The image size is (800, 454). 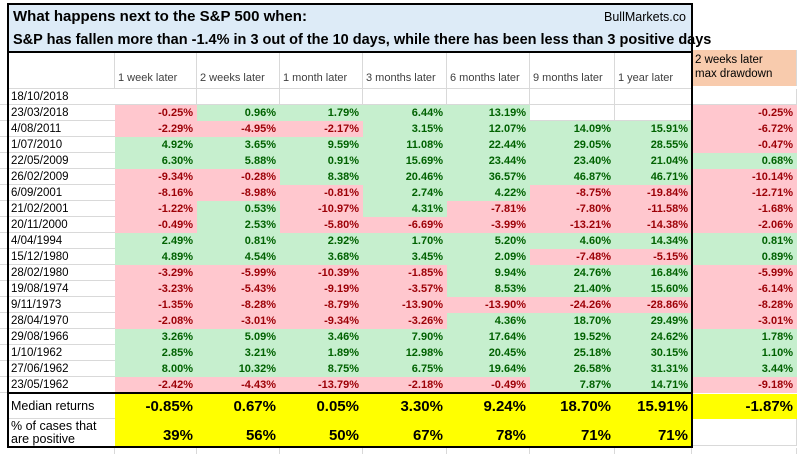 What do you see at coordinates (653, 406) in the screenshot?
I see `median-cell: 15.91%` at bounding box center [653, 406].